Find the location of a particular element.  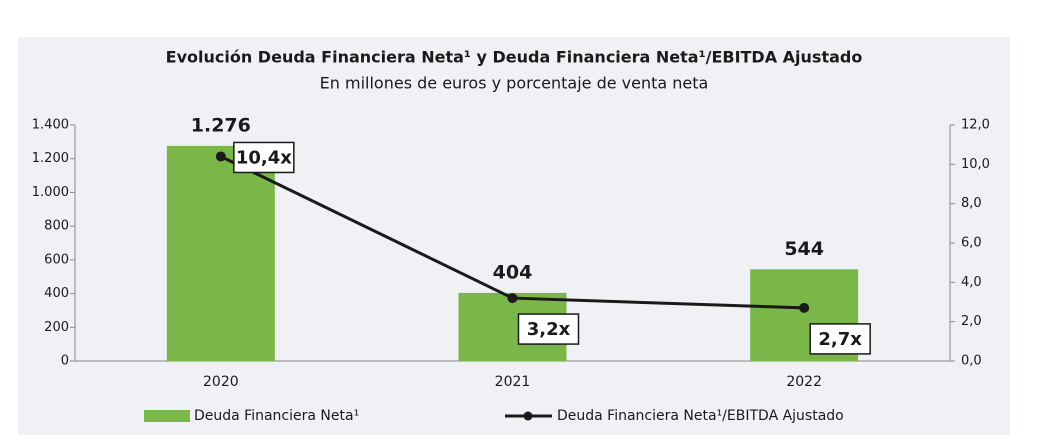

bar is located at coordinates (220, 253).